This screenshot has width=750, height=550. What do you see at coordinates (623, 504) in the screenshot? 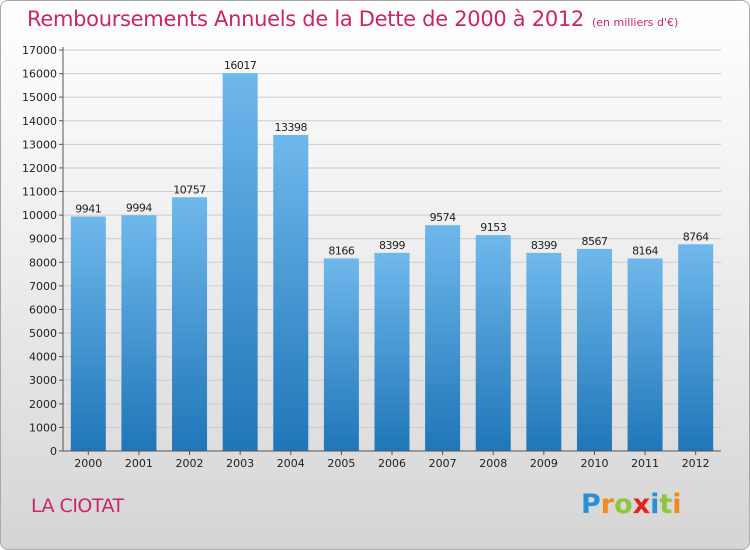
I see `logo-letter: o` at bounding box center [623, 504].